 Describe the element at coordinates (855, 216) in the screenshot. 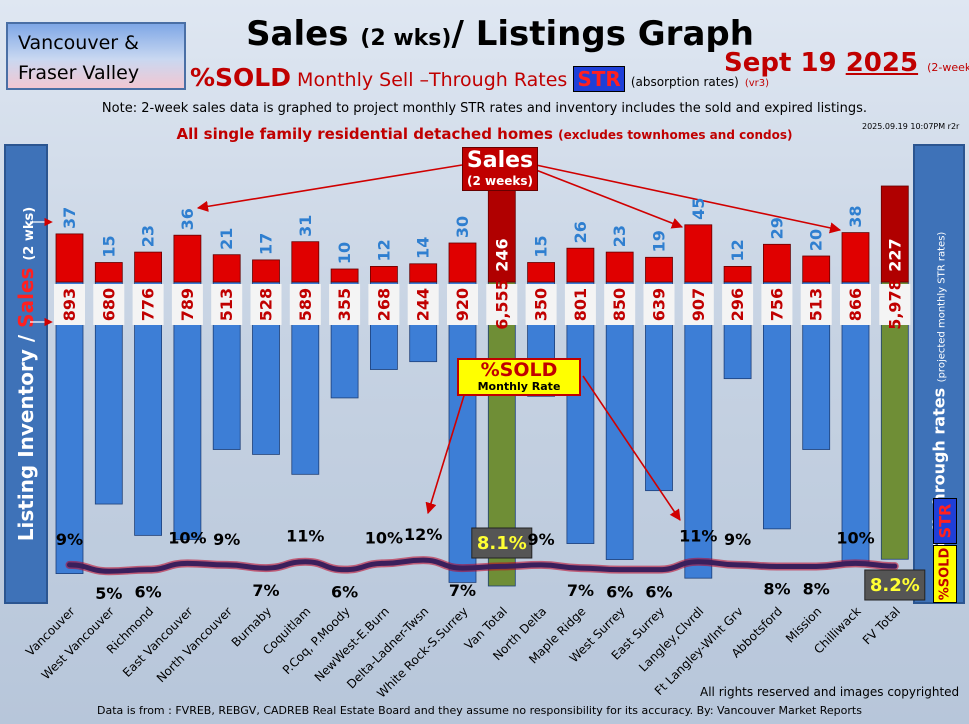

I see `sales-value-label: 38` at that location.